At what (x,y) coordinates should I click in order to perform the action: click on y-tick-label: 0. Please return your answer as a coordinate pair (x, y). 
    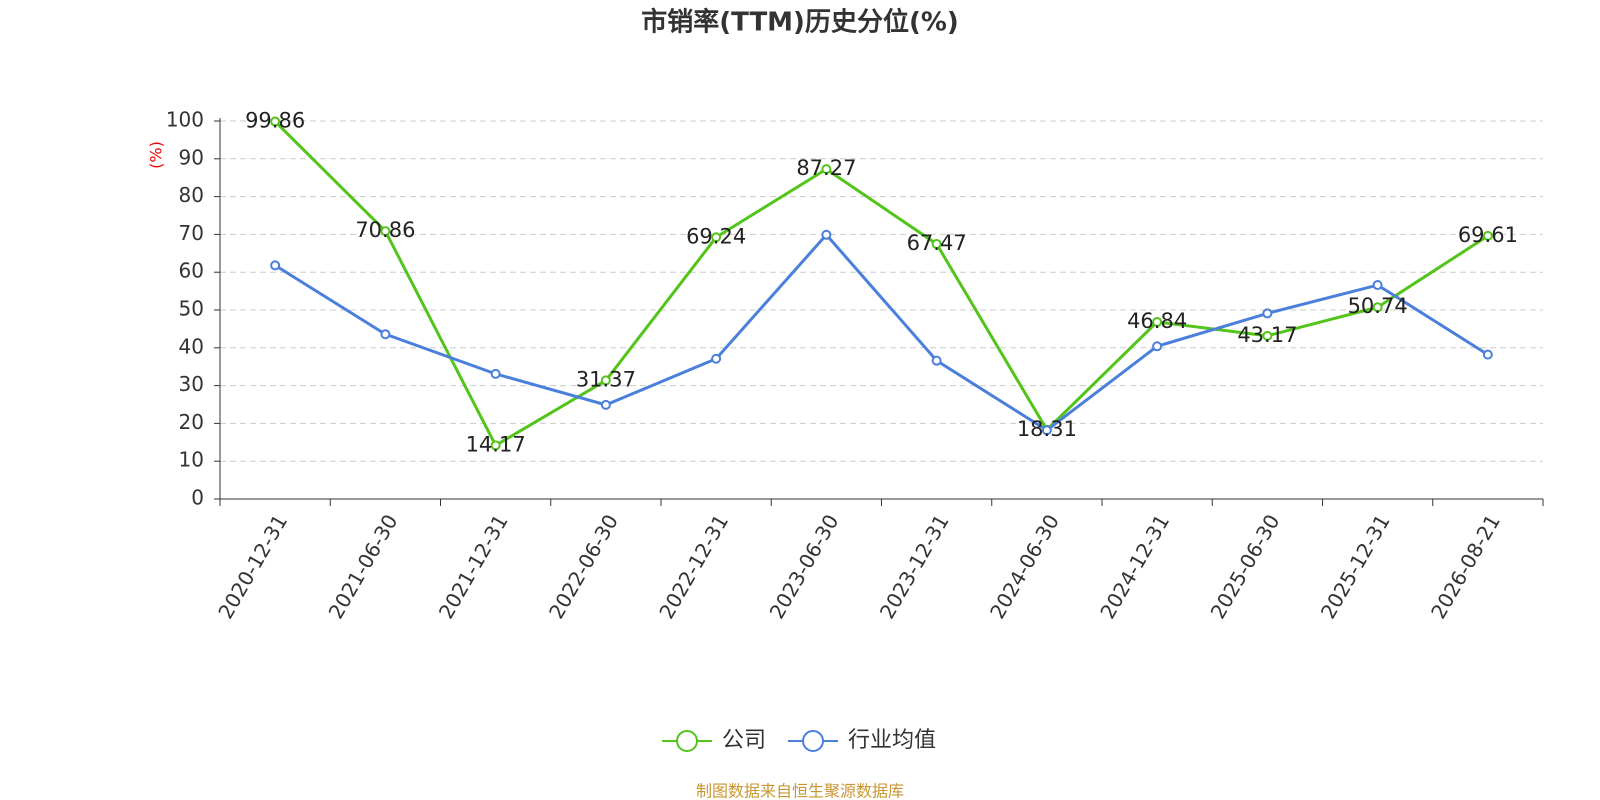
    Looking at the image, I should click on (197, 498).